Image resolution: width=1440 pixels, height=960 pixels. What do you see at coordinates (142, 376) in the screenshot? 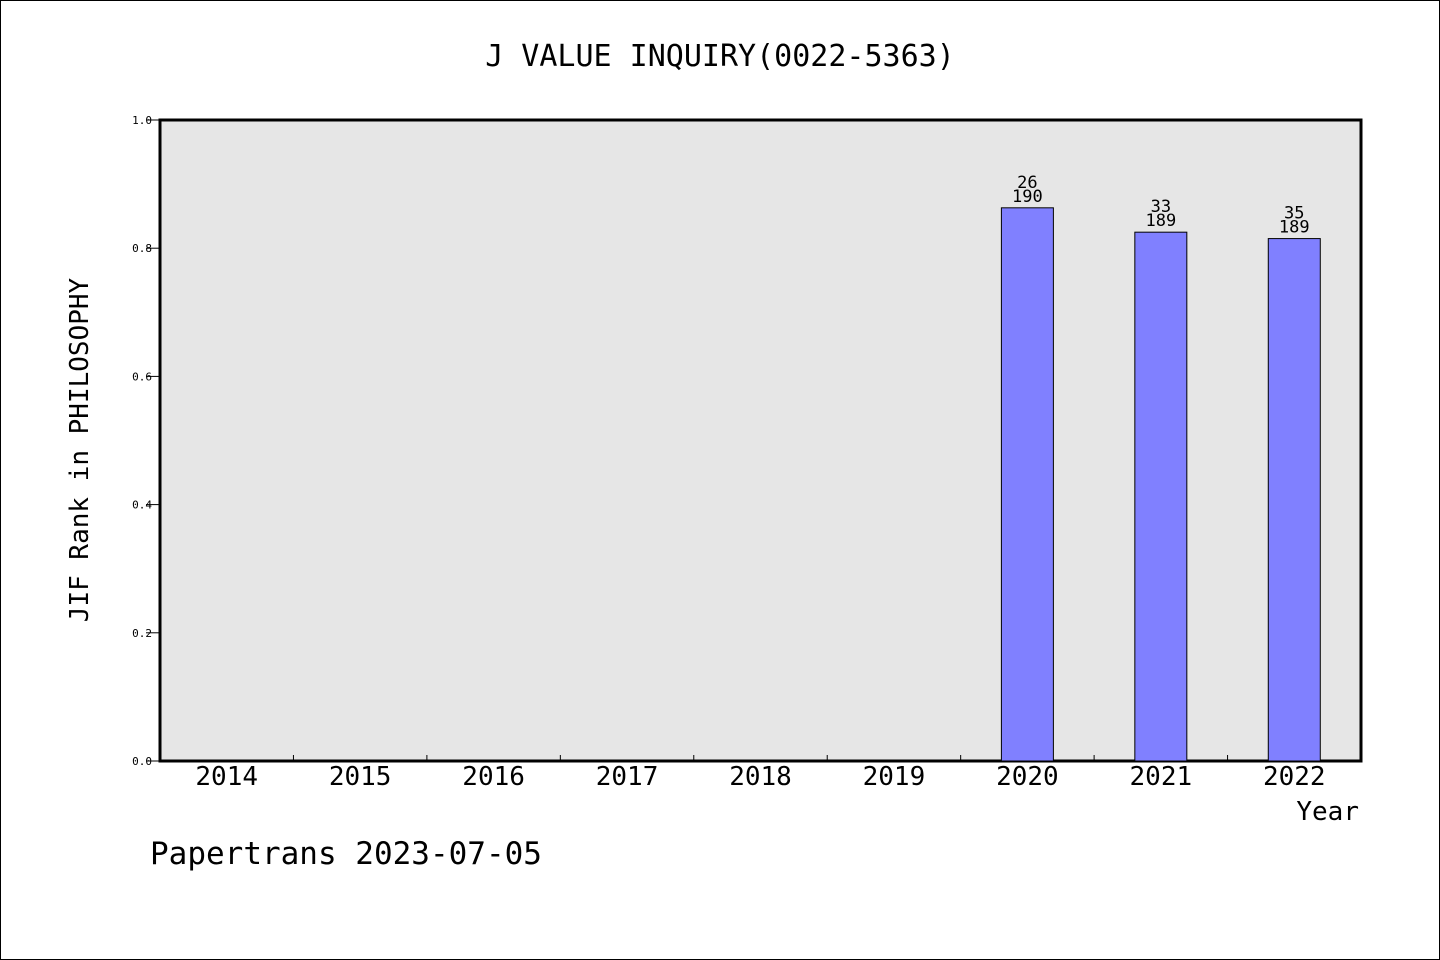
I see `y-tick-label: 0.6` at bounding box center [142, 376].